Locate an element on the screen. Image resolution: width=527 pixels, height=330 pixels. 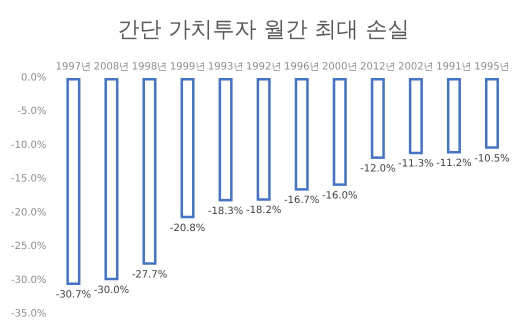
x-tick-label: 1991년 is located at coordinates (454, 67).